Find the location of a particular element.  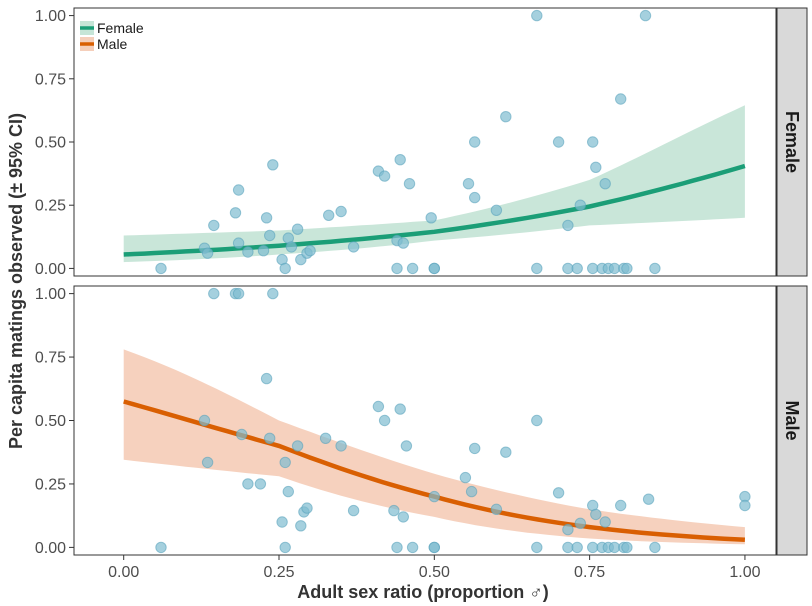

fit-line is located at coordinates (434, 210).